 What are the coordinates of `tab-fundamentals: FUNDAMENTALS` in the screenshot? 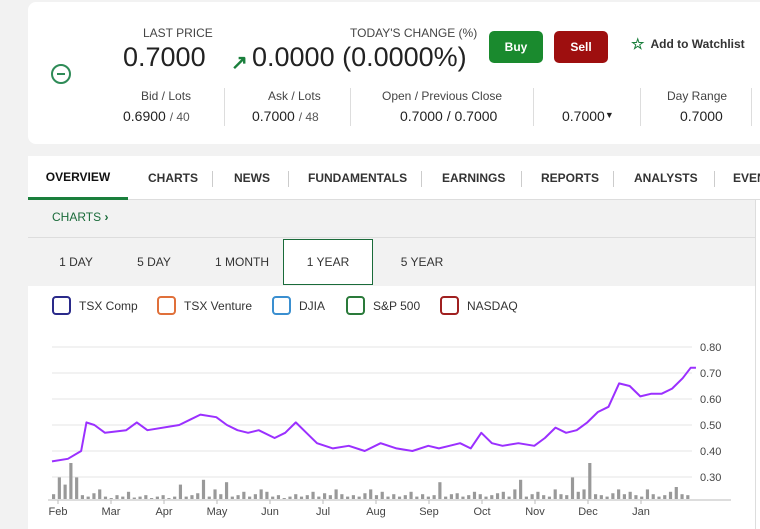 It's located at (358, 178).